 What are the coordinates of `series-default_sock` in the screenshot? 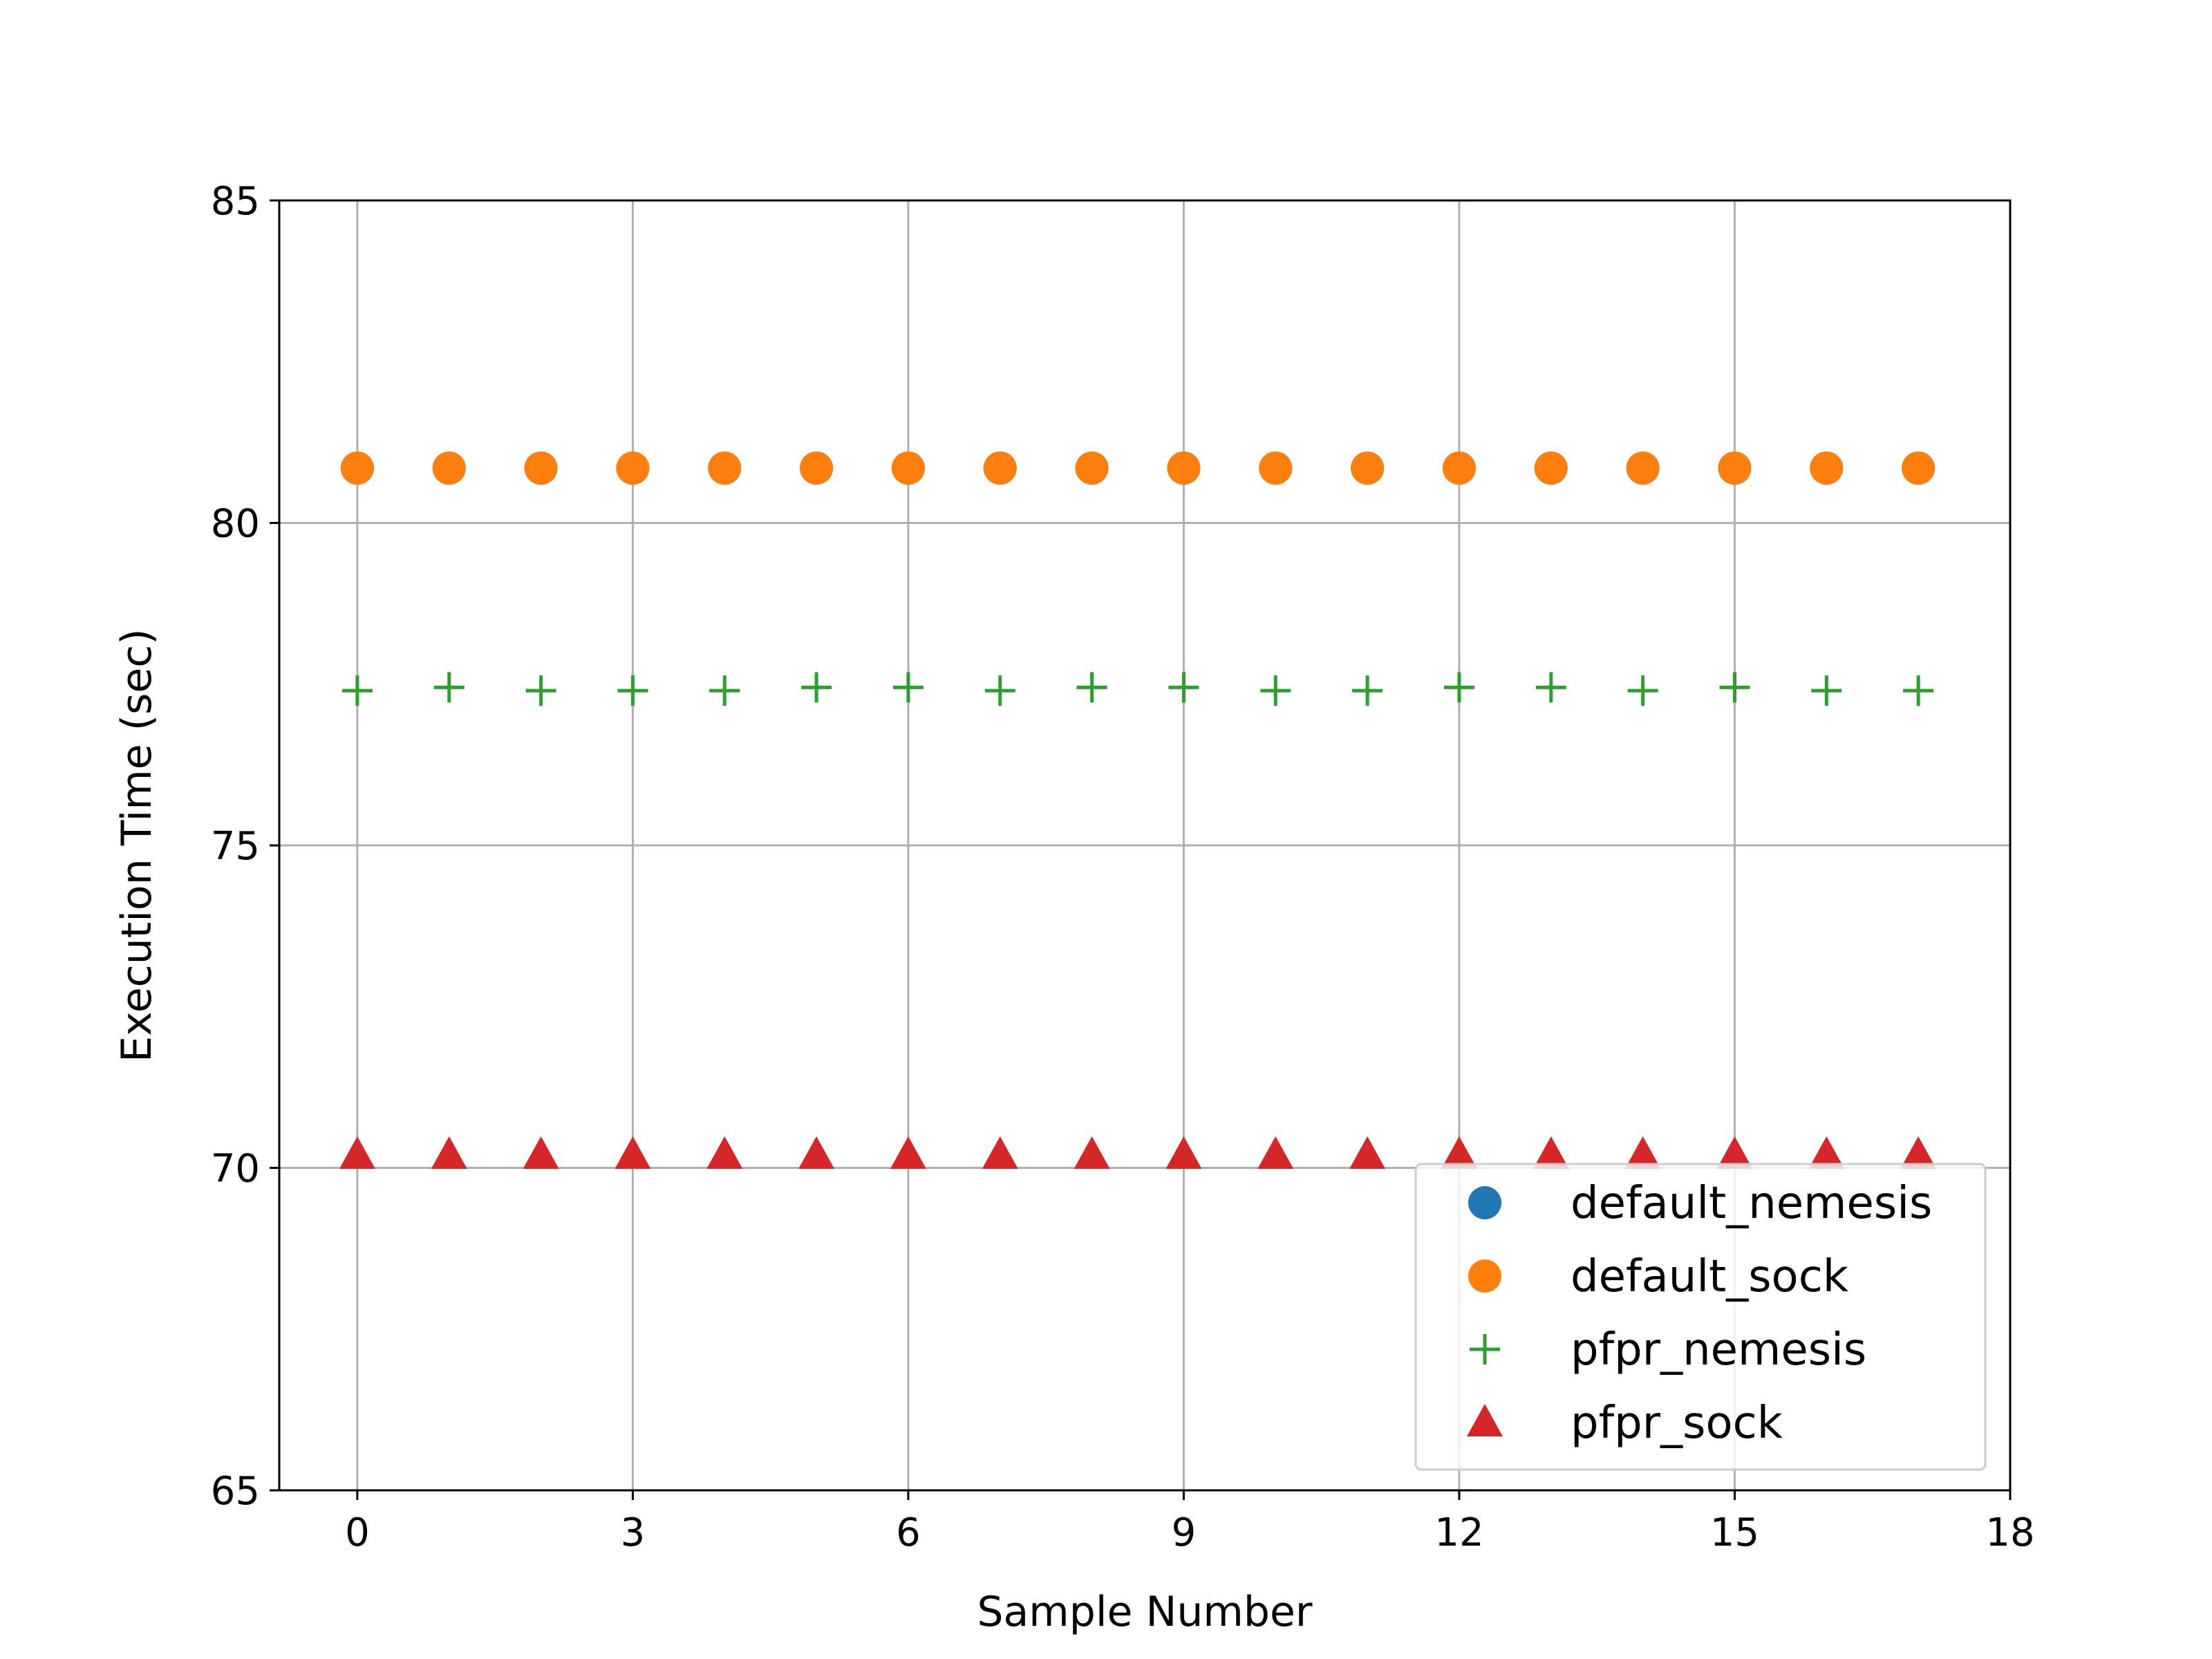 It's located at (1138, 468).